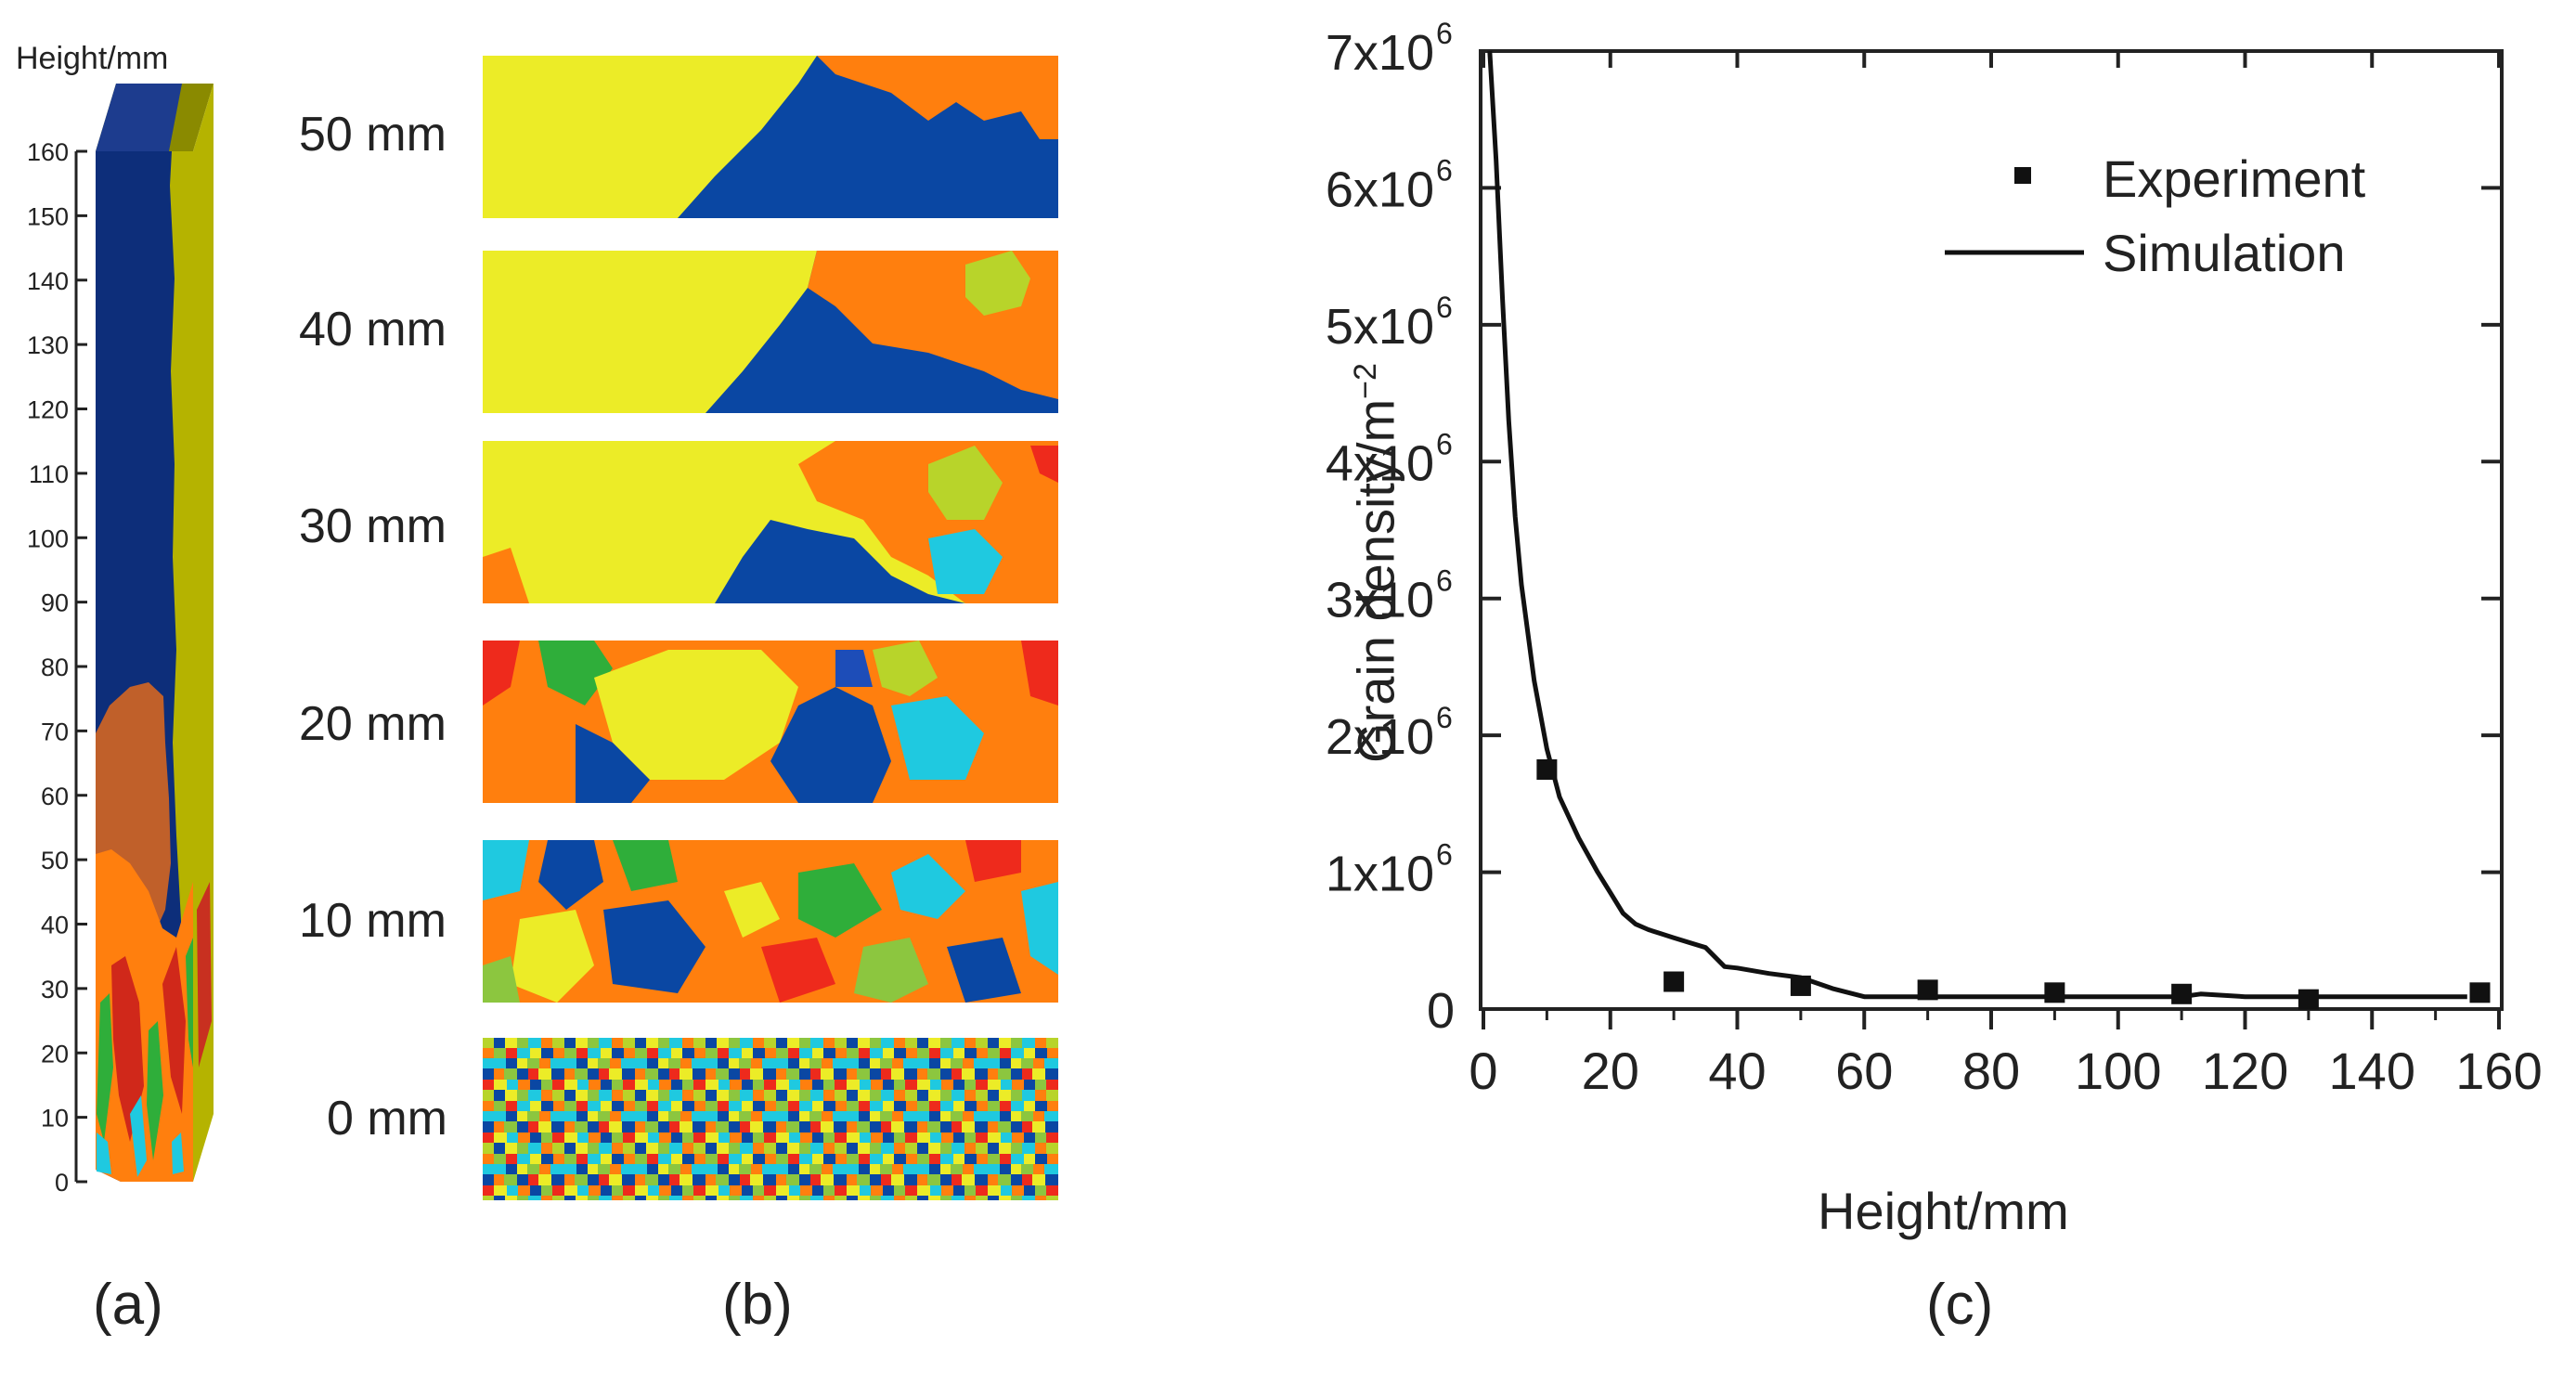 This screenshot has height=1385, width=2576. What do you see at coordinates (770, 332) in the screenshot?
I see `panel-b-slice-40mm` at bounding box center [770, 332].